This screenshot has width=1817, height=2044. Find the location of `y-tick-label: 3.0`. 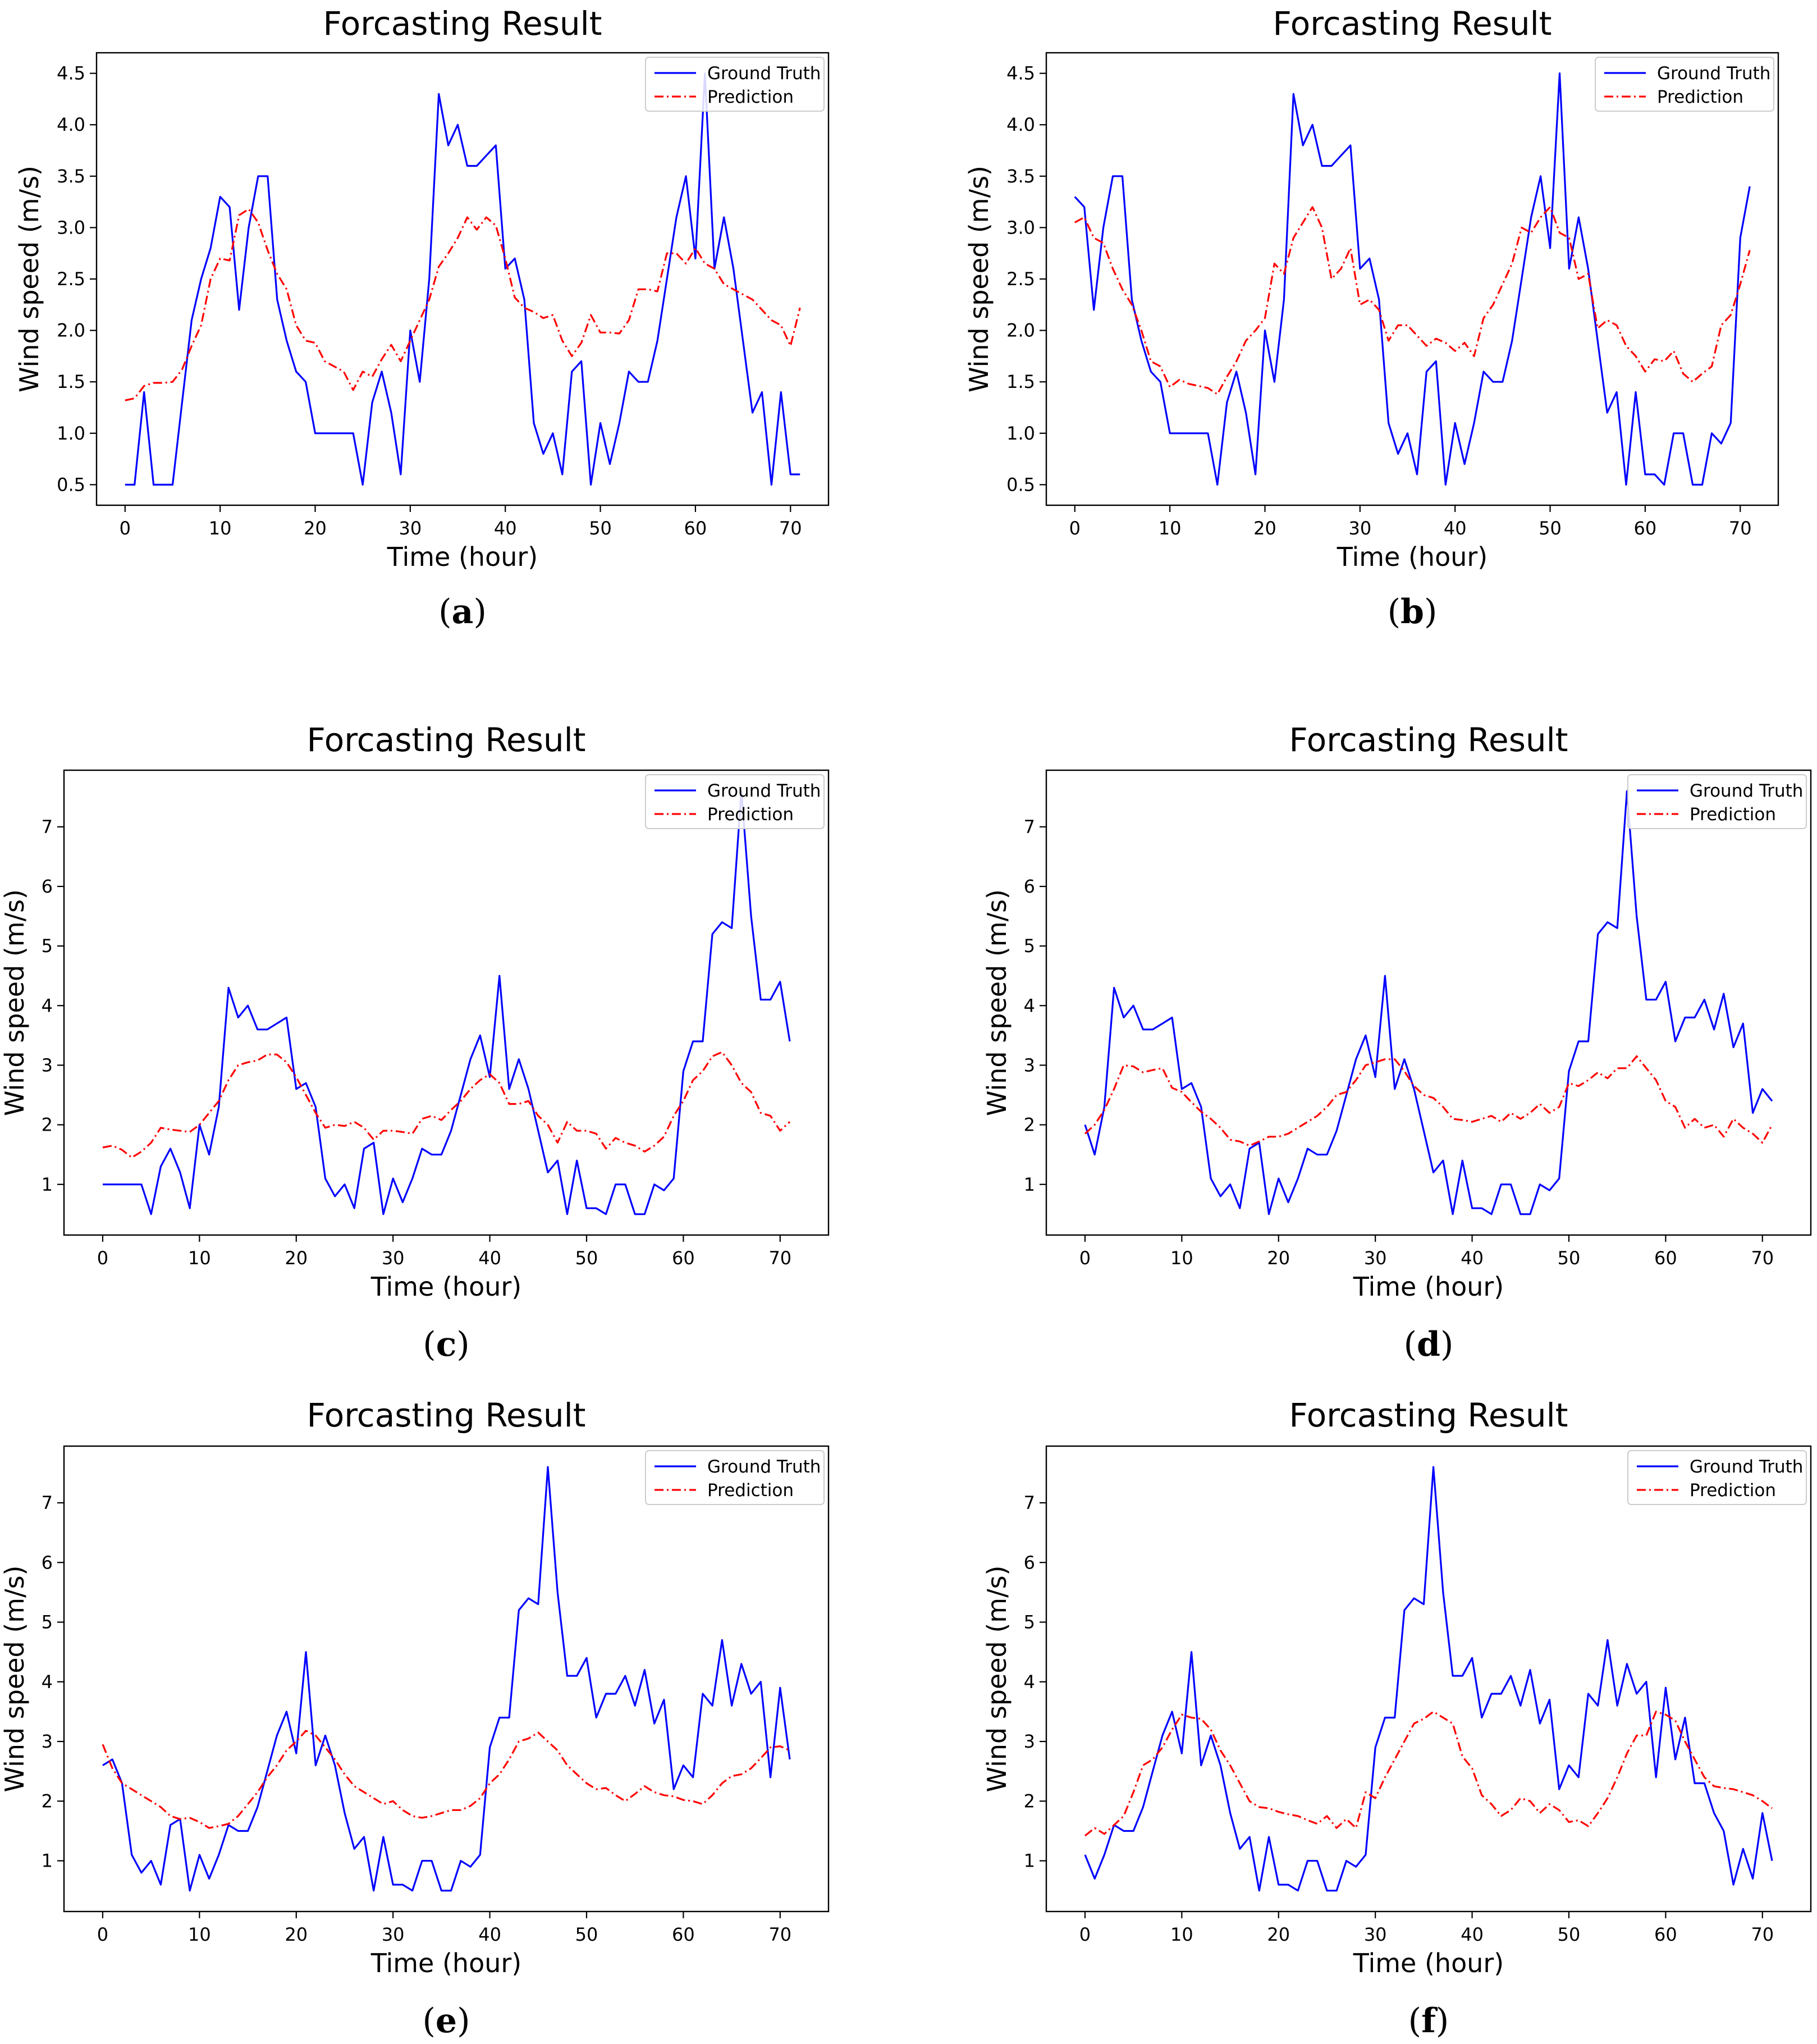

y-tick-label: 3.0 is located at coordinates (71, 227).